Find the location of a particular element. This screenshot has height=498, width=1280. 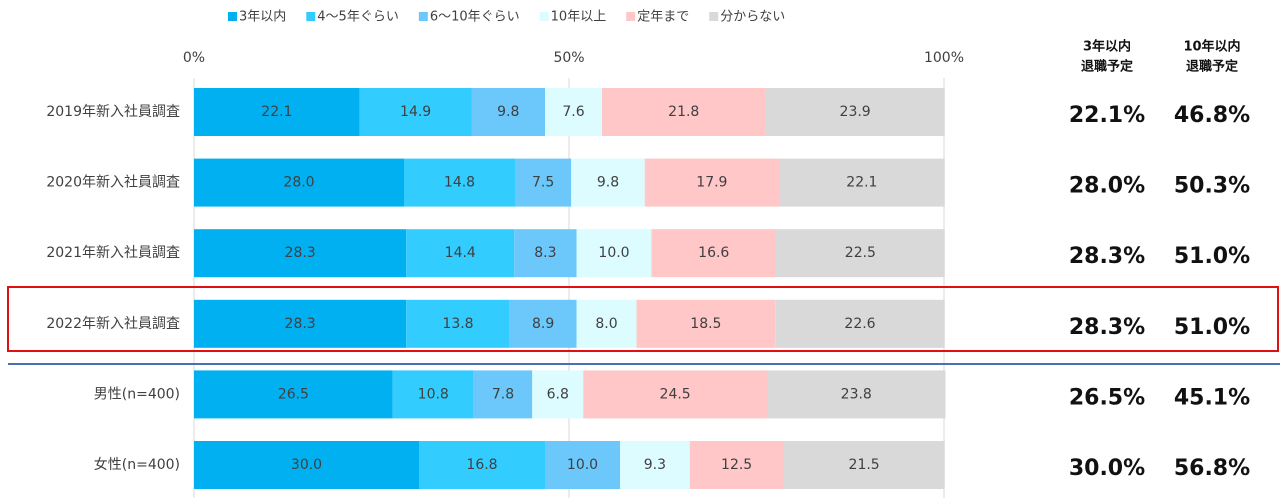

data-label: 7.8 is located at coordinates (503, 394).